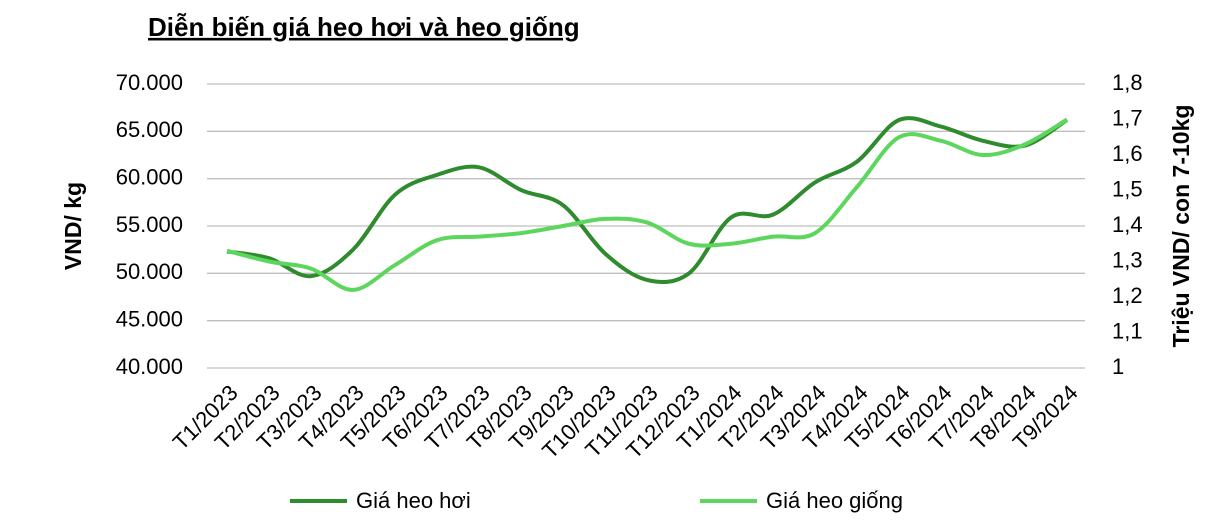 This screenshot has height=529, width=1231. I want to click on legend-label: Giá heo hơi, so click(413, 500).